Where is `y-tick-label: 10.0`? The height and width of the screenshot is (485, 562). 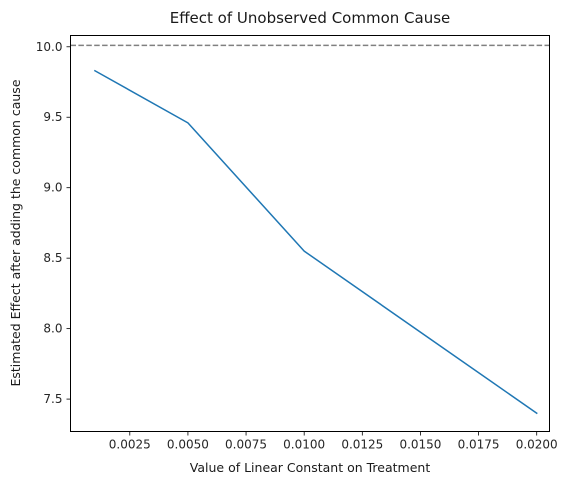
y-tick-label: 10.0 is located at coordinates (49, 47).